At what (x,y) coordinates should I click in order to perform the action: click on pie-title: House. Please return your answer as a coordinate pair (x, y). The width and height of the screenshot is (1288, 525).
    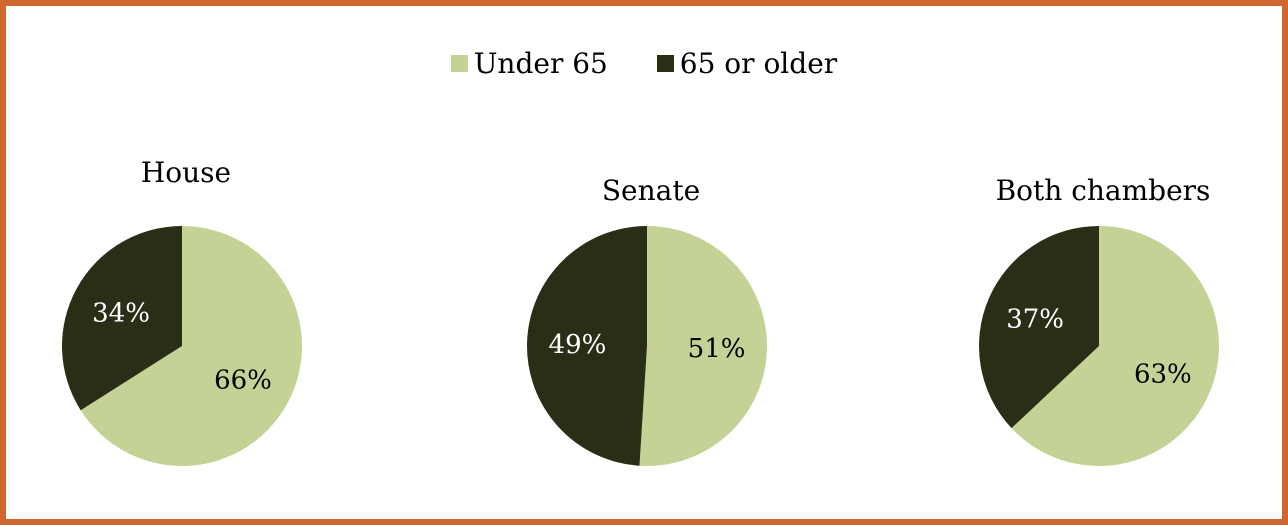
    Looking at the image, I should click on (186, 172).